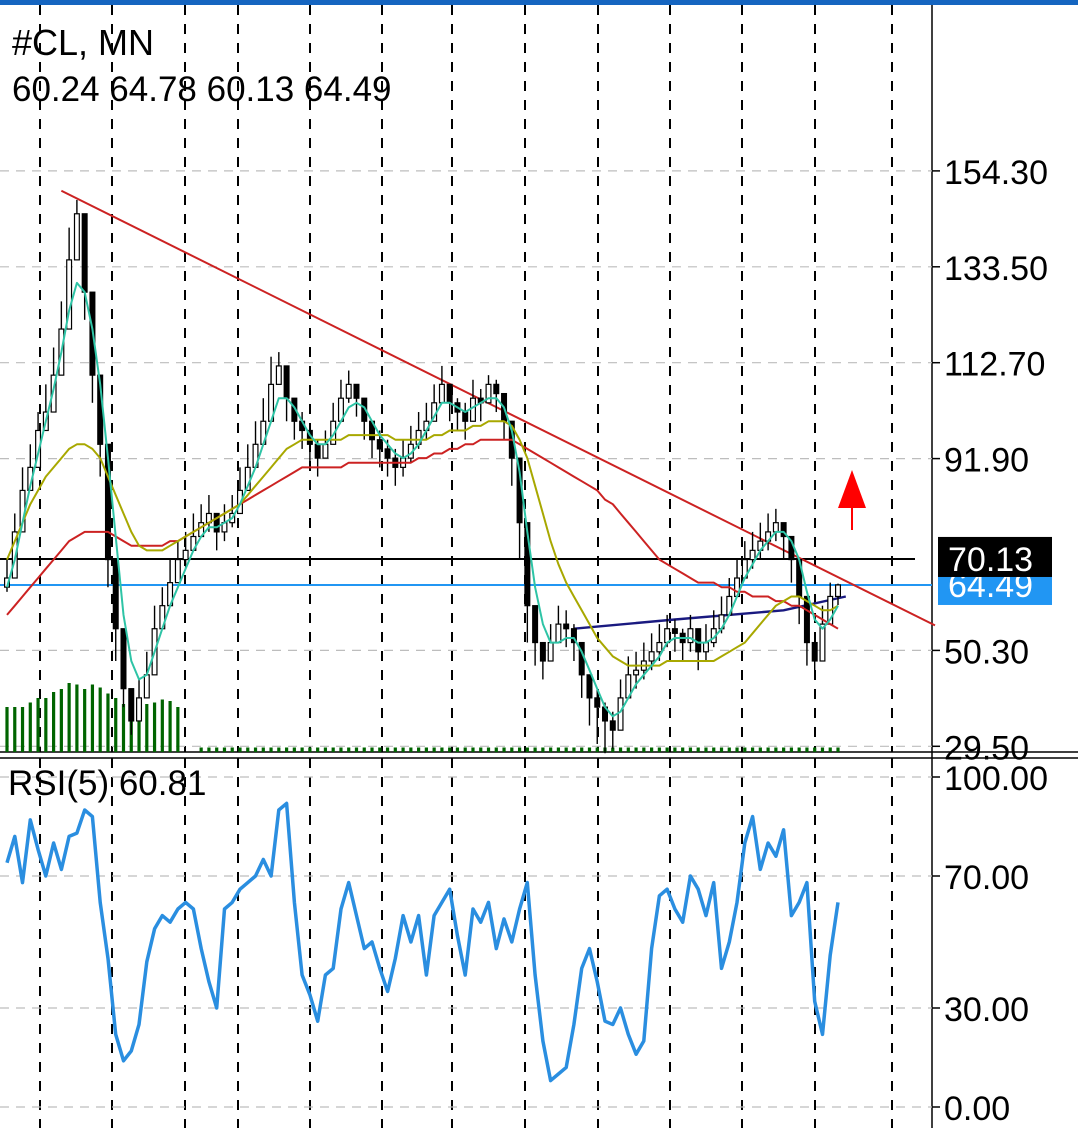 This screenshot has width=1078, height=1131. Describe the element at coordinates (996, 779) in the screenshot. I see `rsi-tick-label: 100.00` at that location.